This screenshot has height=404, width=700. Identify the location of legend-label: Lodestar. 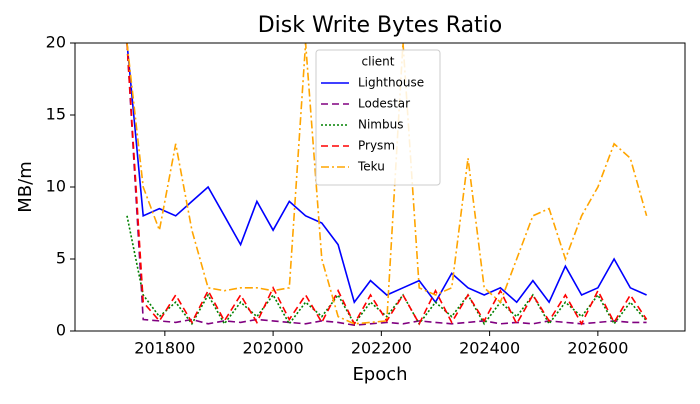
(384, 104).